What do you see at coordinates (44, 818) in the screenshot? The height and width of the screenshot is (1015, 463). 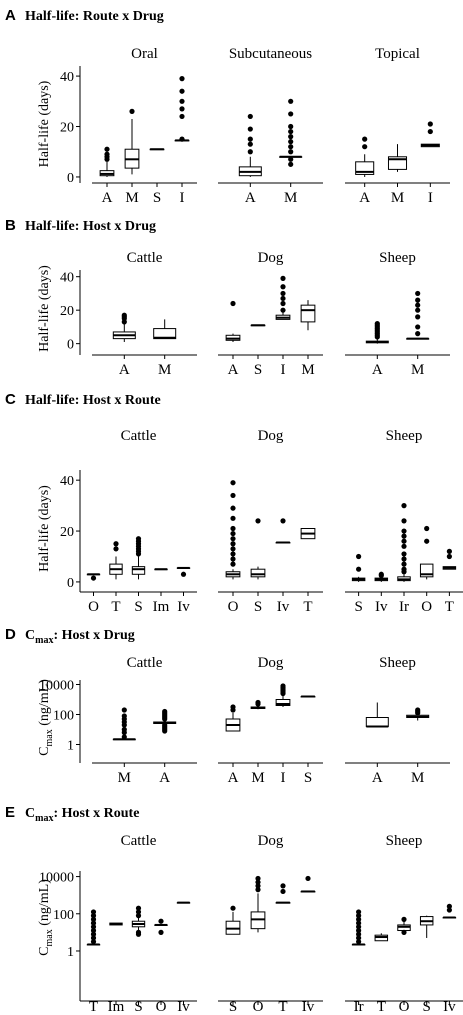 I see `panel-title-subscript: max` at bounding box center [44, 818].